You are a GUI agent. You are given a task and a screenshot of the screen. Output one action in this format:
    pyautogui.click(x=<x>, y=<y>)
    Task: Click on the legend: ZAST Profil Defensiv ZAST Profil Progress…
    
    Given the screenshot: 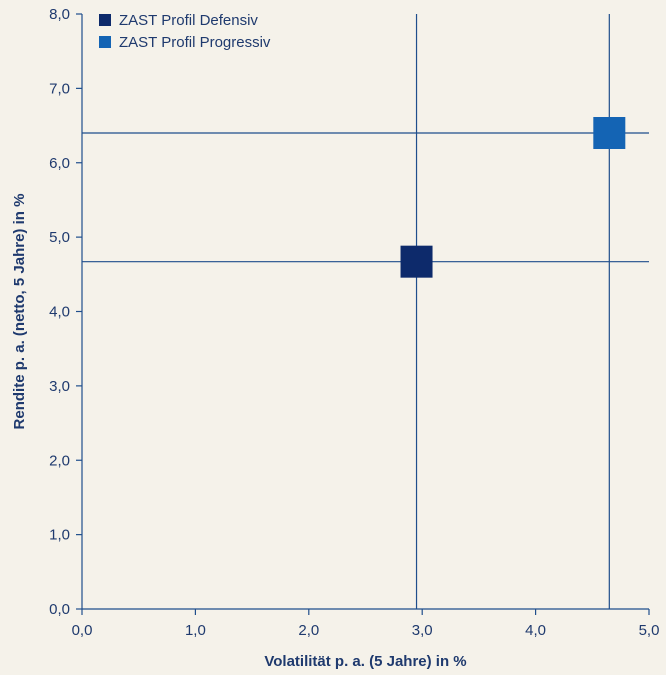 What is the action you would take?
    pyautogui.click(x=185, y=31)
    